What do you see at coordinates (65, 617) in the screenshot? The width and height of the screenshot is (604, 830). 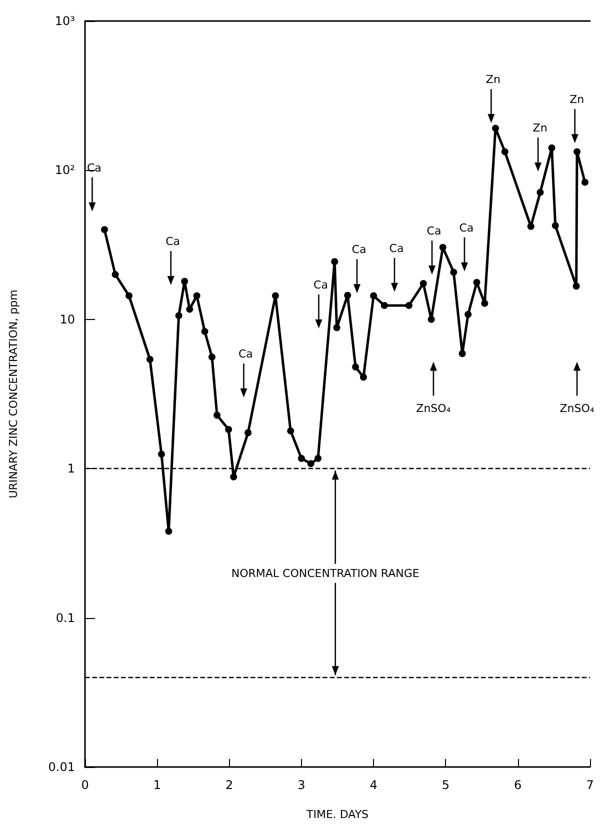 I see `y-tick-label: 0.1` at bounding box center [65, 617].